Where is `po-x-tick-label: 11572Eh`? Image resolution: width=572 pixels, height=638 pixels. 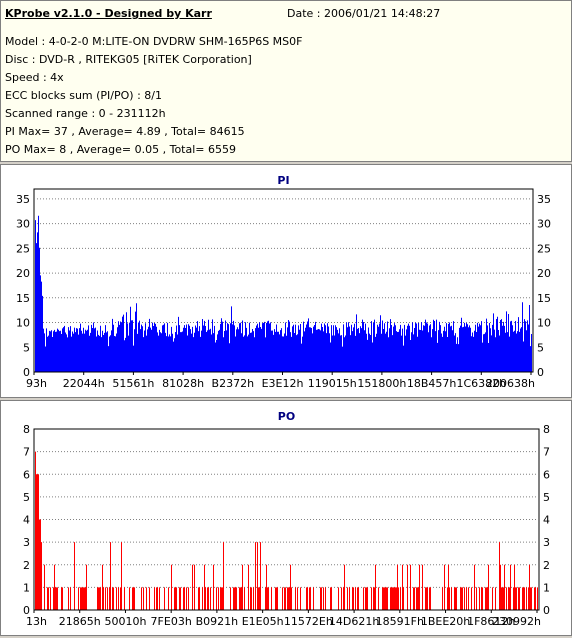
po-x-tick-label: 11572Eh is located at coordinates (308, 621).